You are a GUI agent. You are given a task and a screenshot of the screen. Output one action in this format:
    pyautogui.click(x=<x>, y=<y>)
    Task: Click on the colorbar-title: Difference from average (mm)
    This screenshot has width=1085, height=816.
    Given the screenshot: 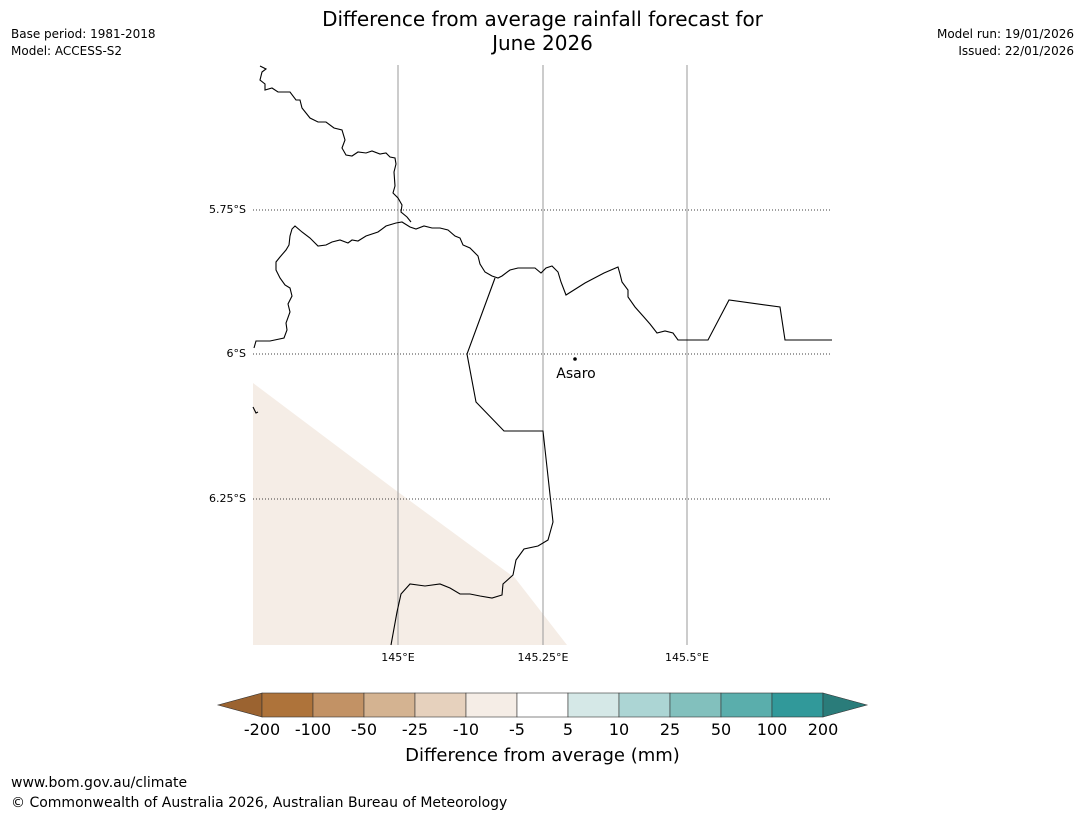 What is the action you would take?
    pyautogui.click(x=542, y=755)
    